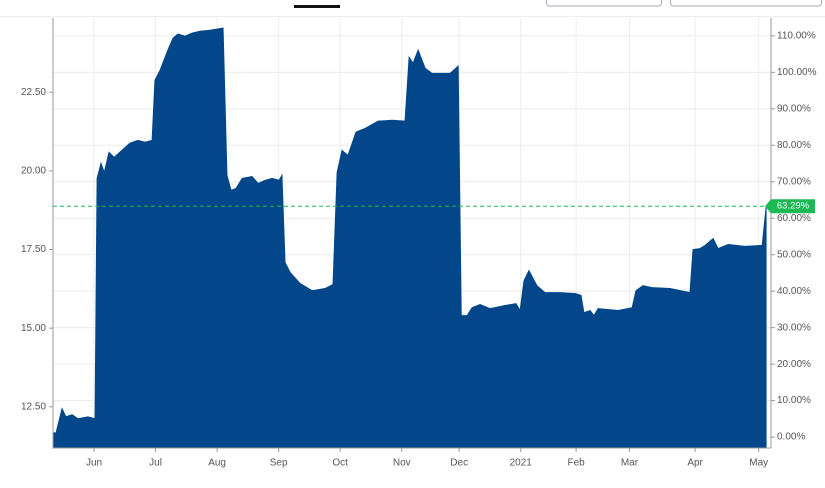  I want to click on y2-tick-label: 30.00%, so click(794, 327).